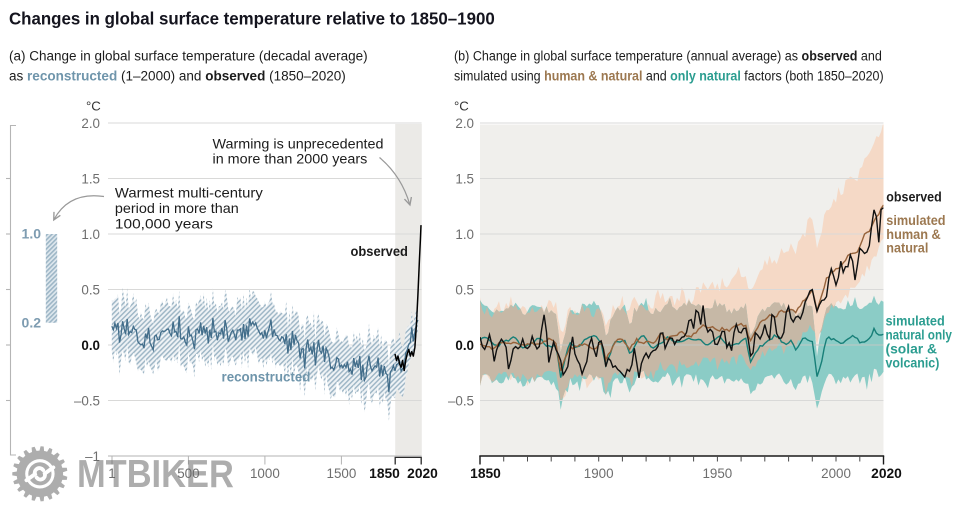 The image size is (975, 512). I want to click on svg-text: 0.2, so click(32, 323).